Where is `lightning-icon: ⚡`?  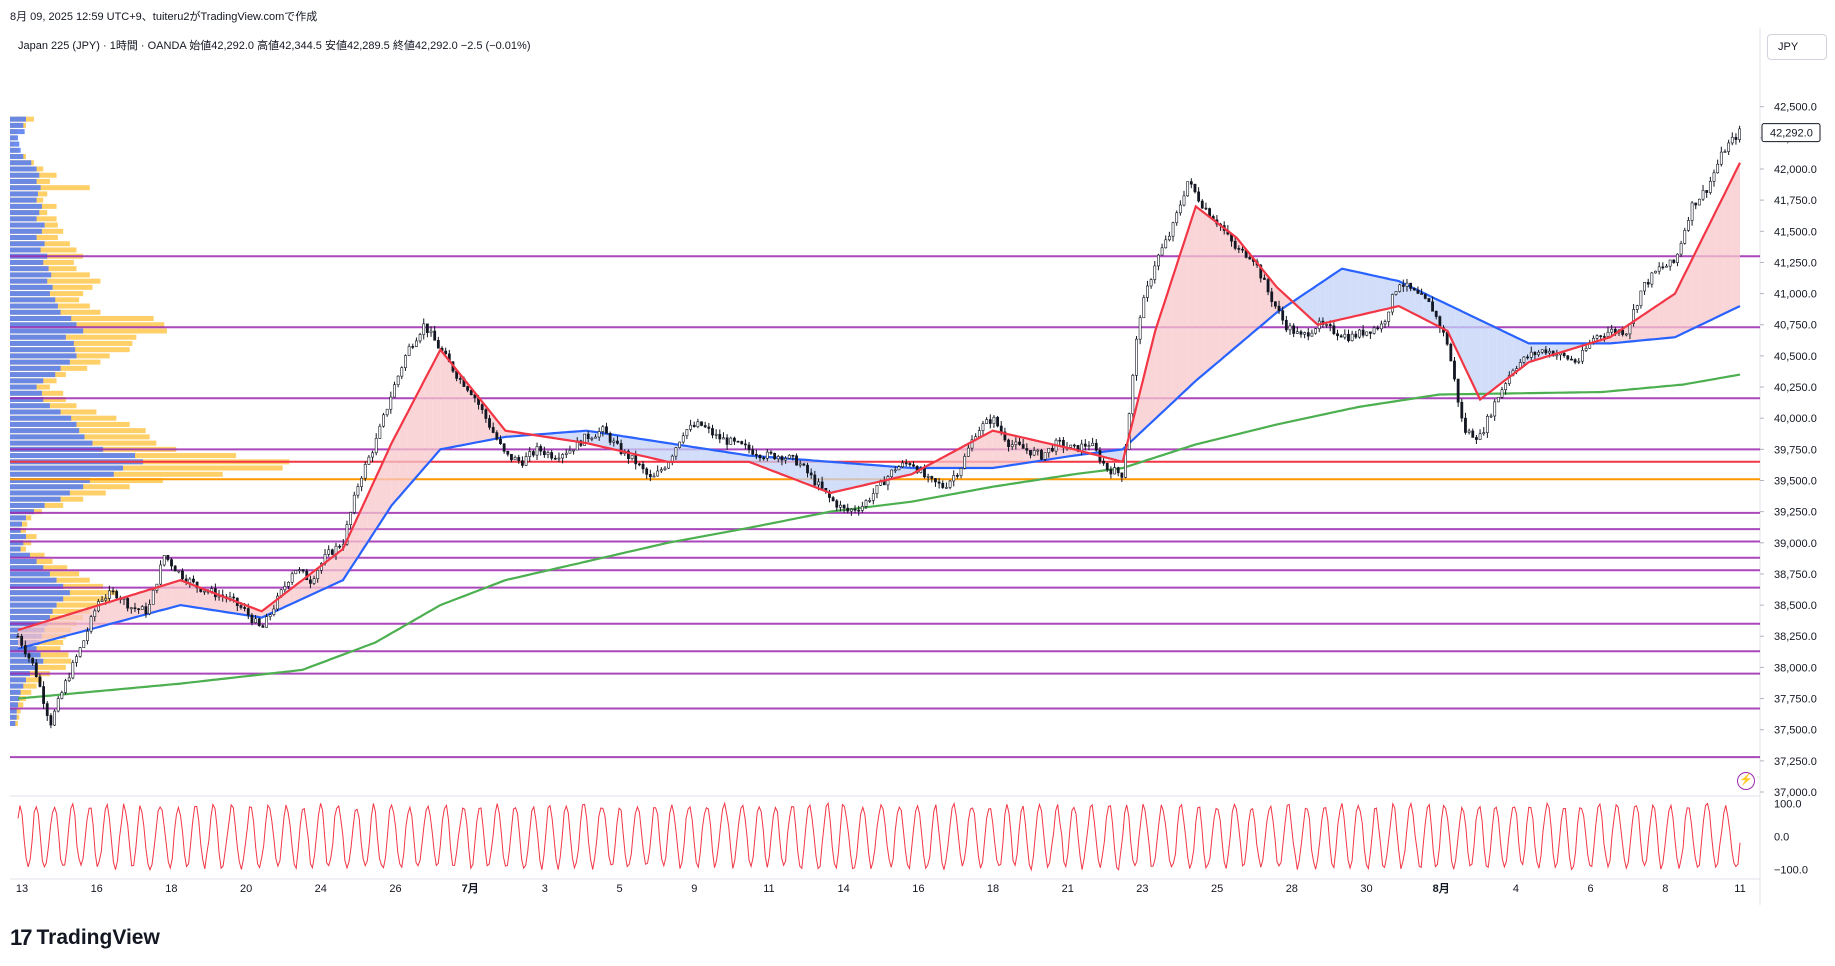
lightning-icon: ⚡ is located at coordinates (1746, 781).